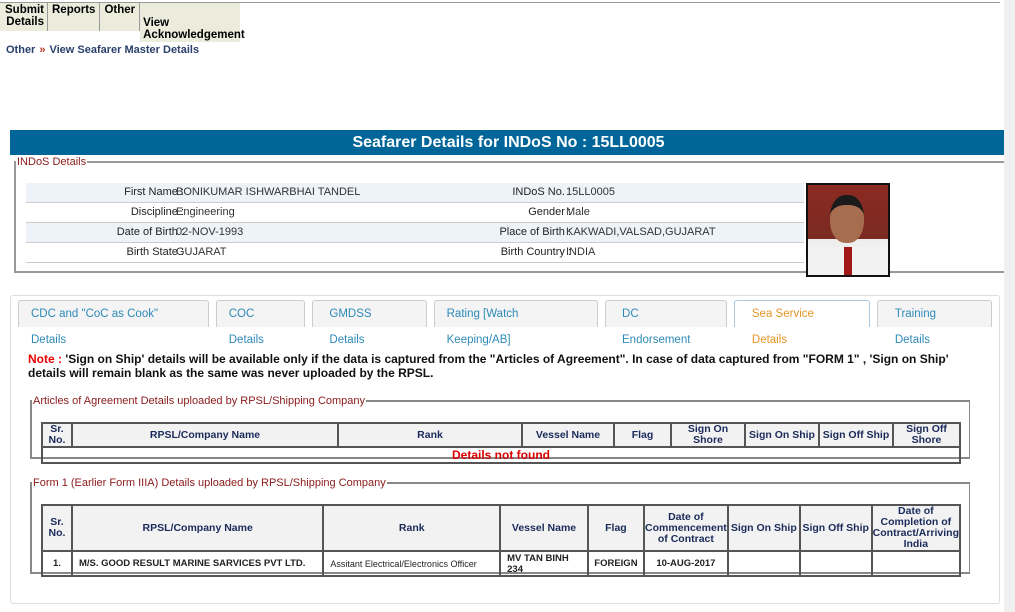 The height and width of the screenshot is (612, 1015). What do you see at coordinates (210, 232) in the screenshot?
I see `value: 02-NOV-1993` at bounding box center [210, 232].